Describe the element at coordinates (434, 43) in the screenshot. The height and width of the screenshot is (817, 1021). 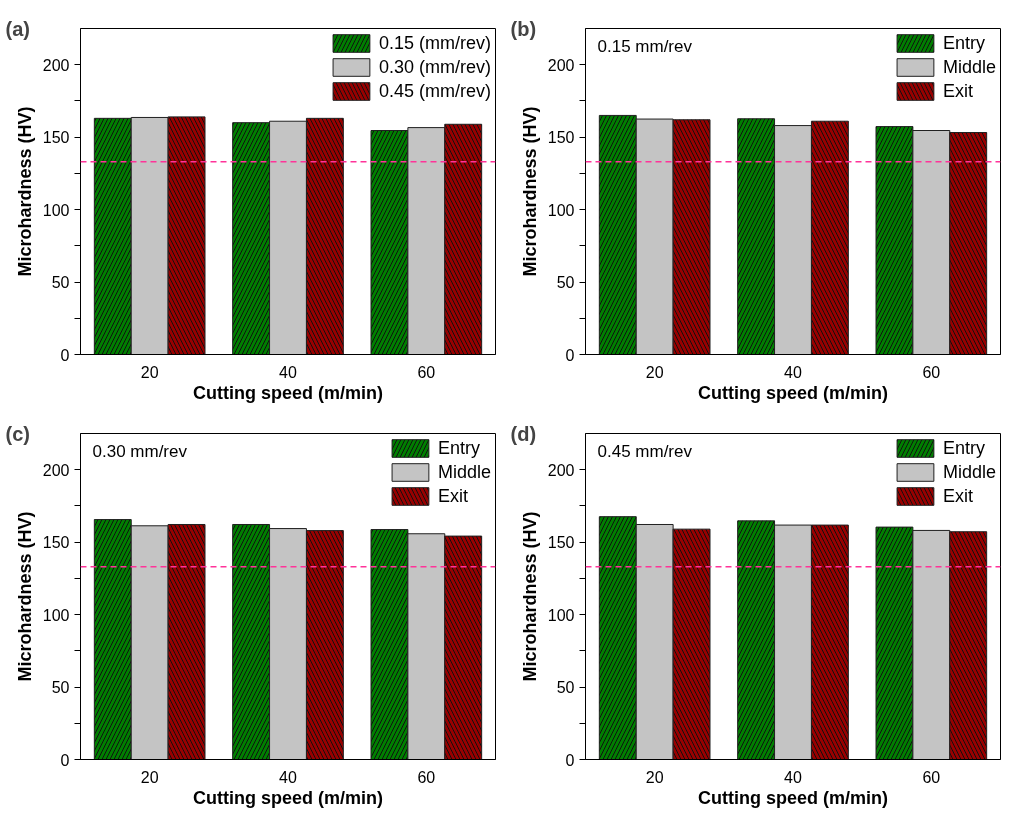
I see `legend-label: 0.15 (mm/rev)` at that location.